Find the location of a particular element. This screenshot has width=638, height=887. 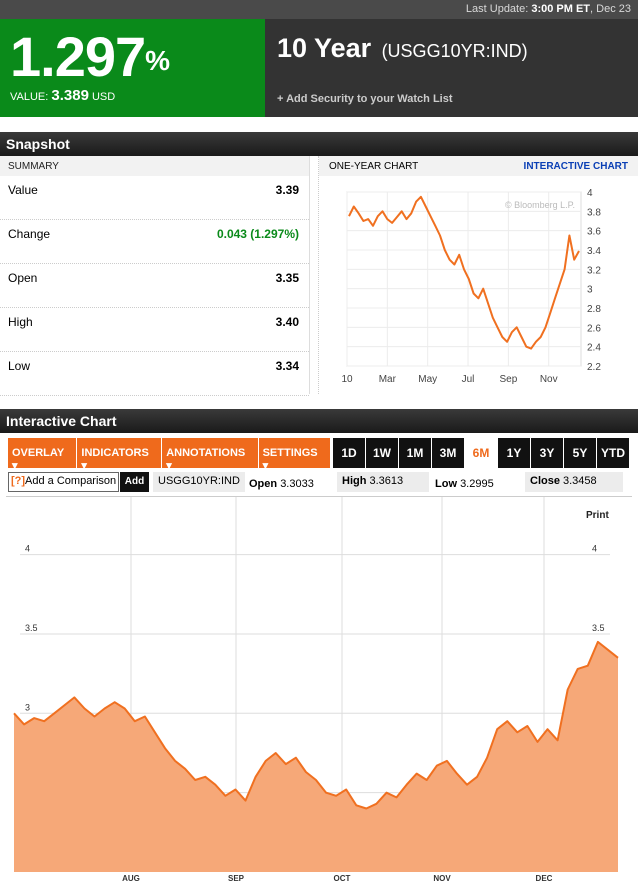

annotations-menu: ANNOTATIONS ▾ is located at coordinates (210, 455).